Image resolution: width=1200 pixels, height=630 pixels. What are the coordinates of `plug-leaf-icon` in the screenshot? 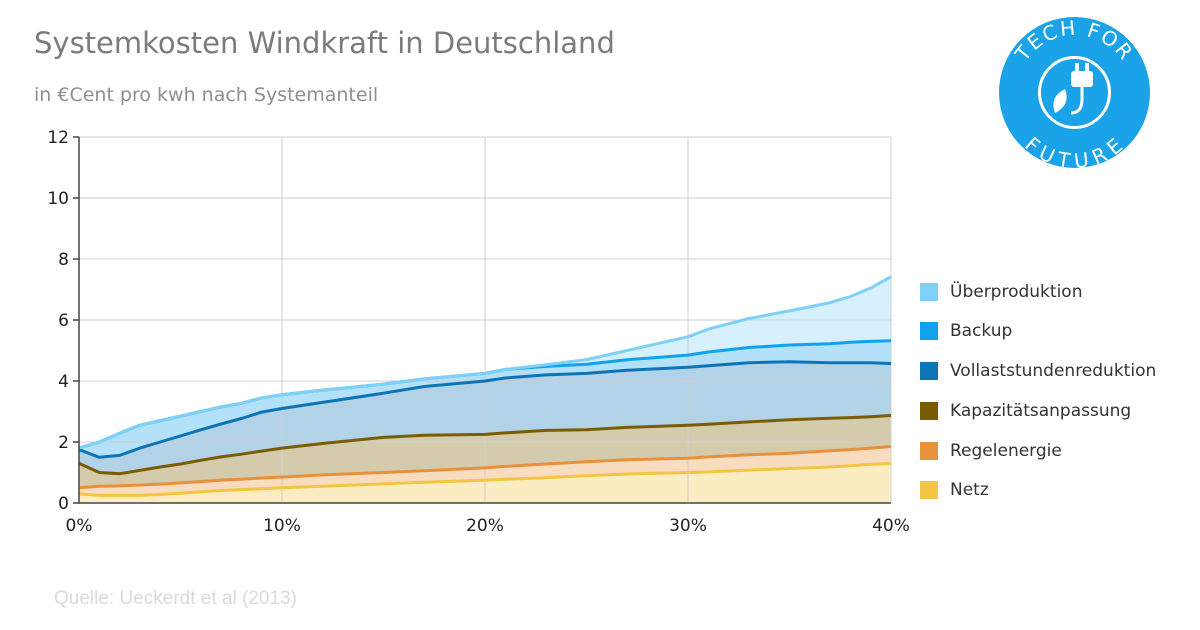 It's located at (1073, 89).